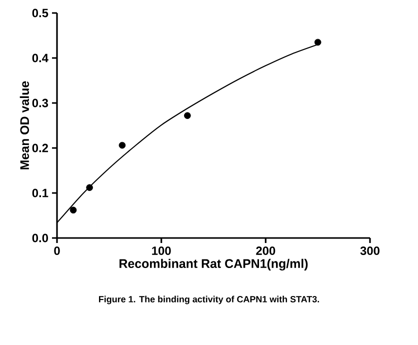  I want to click on y-tick-label: 0.3, so click(40, 103).